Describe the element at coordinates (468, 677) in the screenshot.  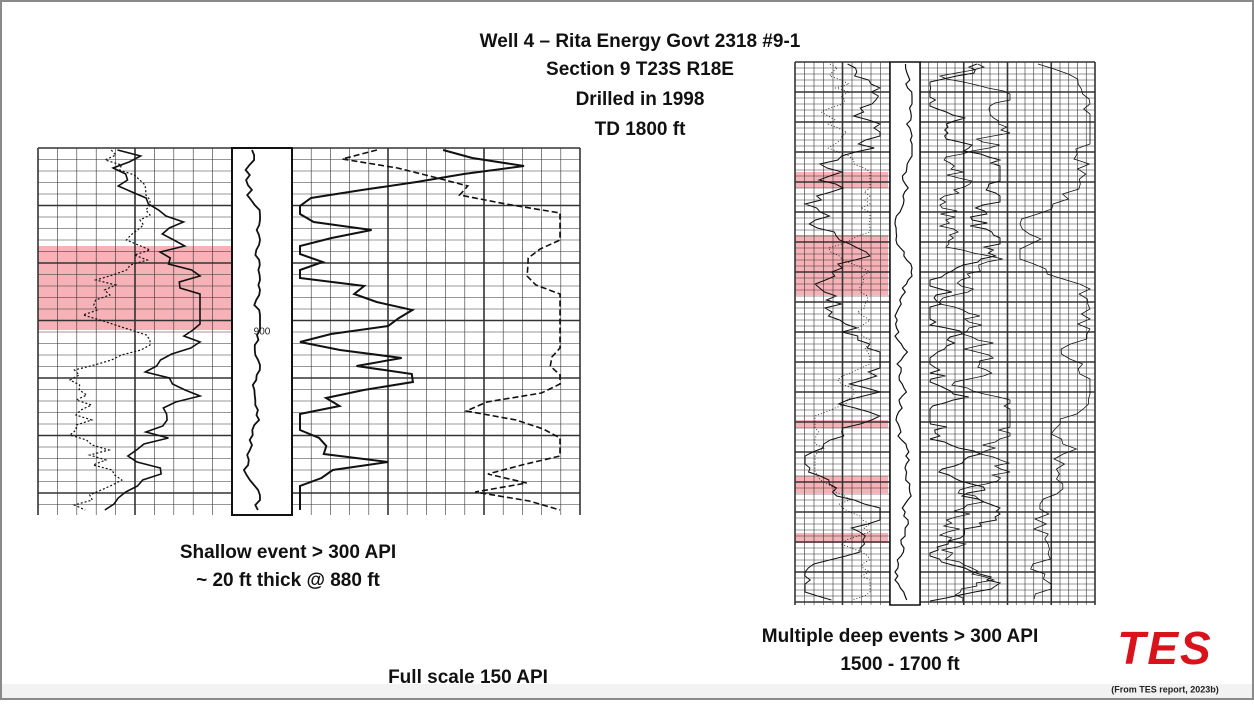
I see `scale-note: Full scale 150 API` at that location.